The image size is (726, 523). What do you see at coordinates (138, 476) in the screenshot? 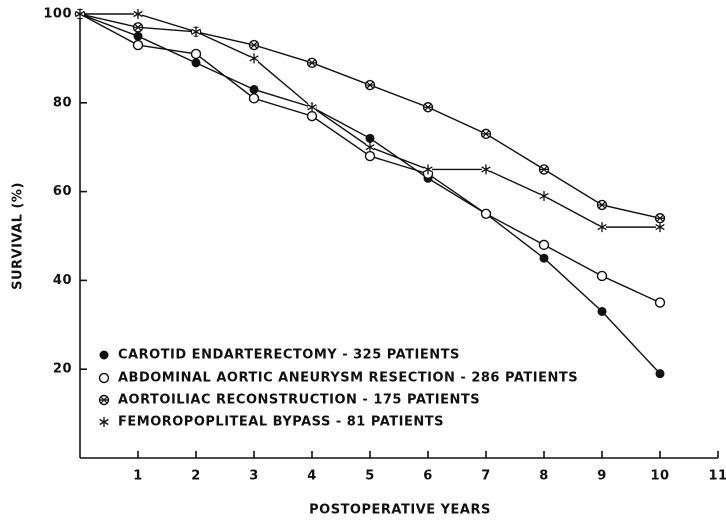
I see `x-tick-label: 1` at bounding box center [138, 476].